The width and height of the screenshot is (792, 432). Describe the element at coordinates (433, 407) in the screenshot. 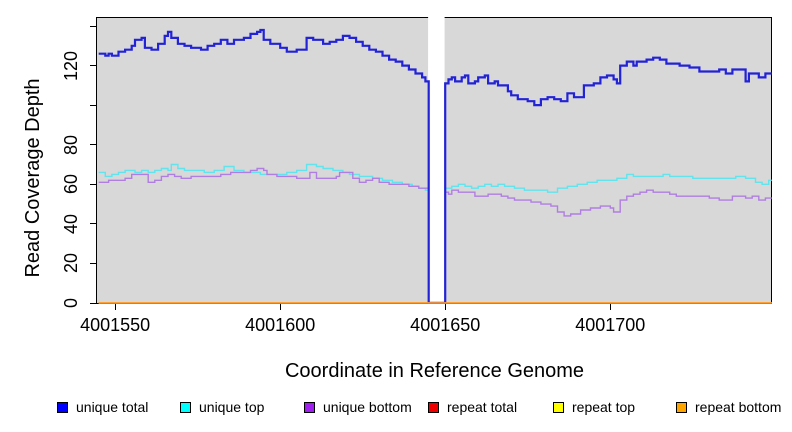

I see `legend-swatch-repeat-total` at that location.